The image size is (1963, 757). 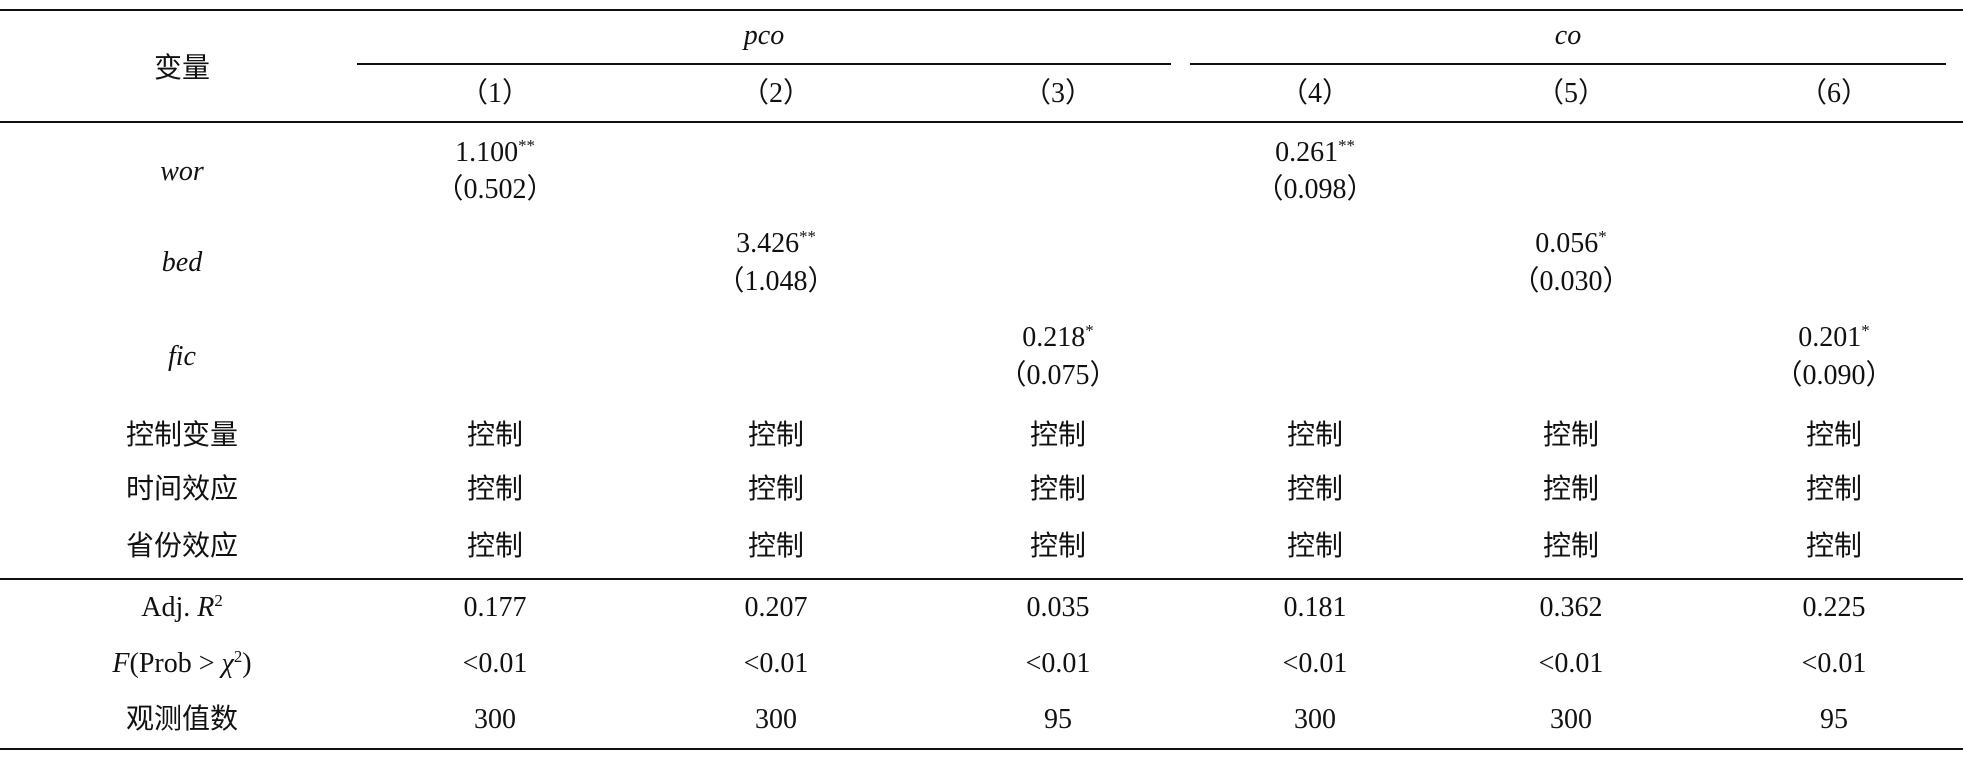 I want to click on coefficient: 0.218*, so click(x=1058, y=336).